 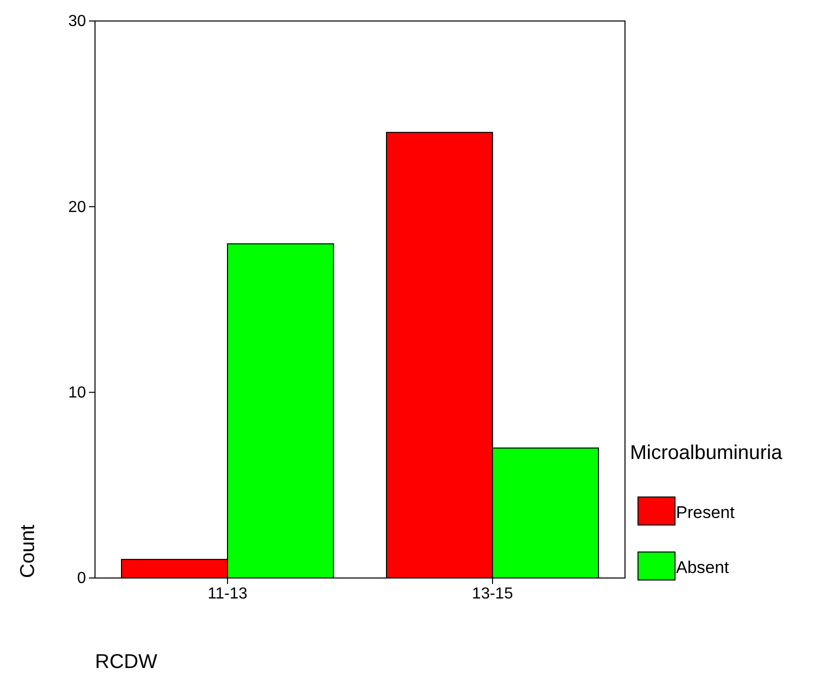 I want to click on legend-label: Present, so click(x=705, y=512).